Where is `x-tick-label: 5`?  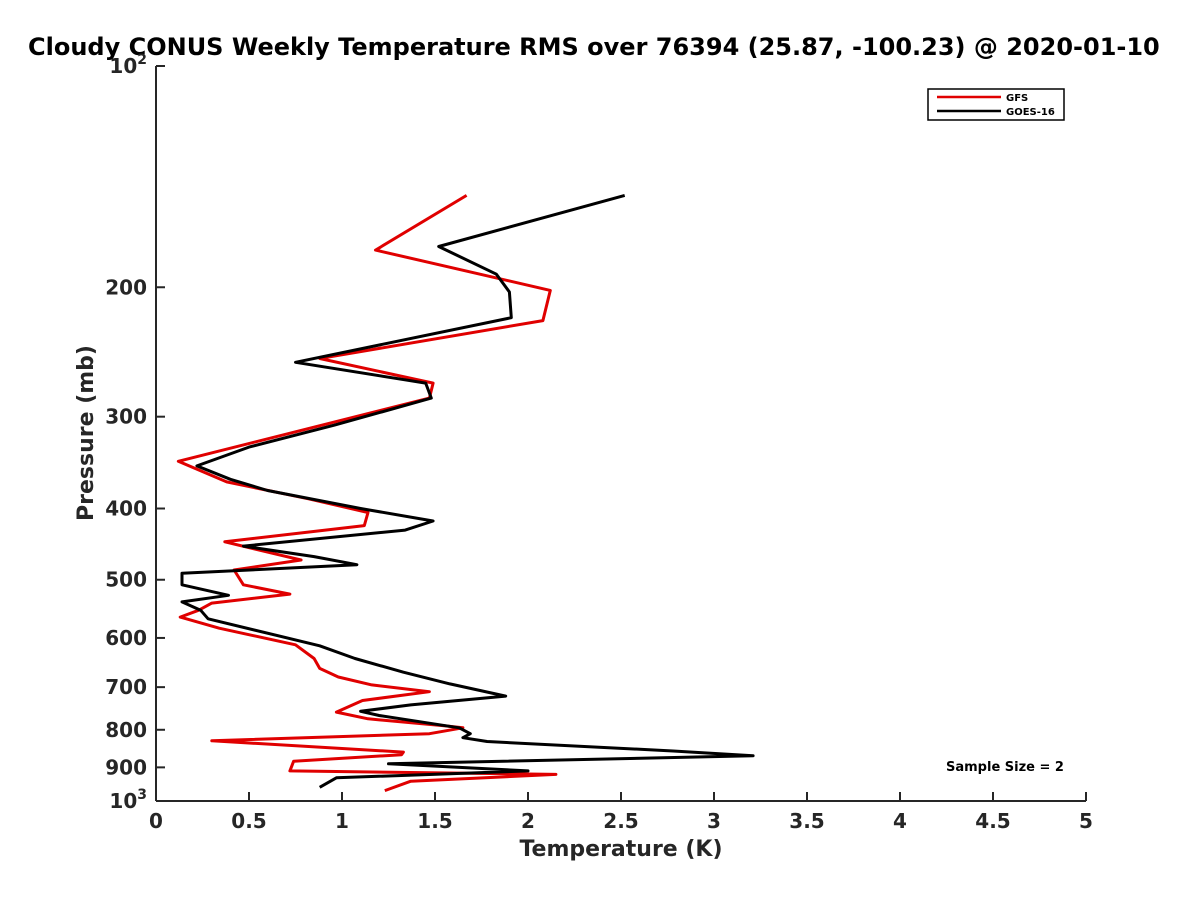 x-tick-label: 5 is located at coordinates (1086, 821).